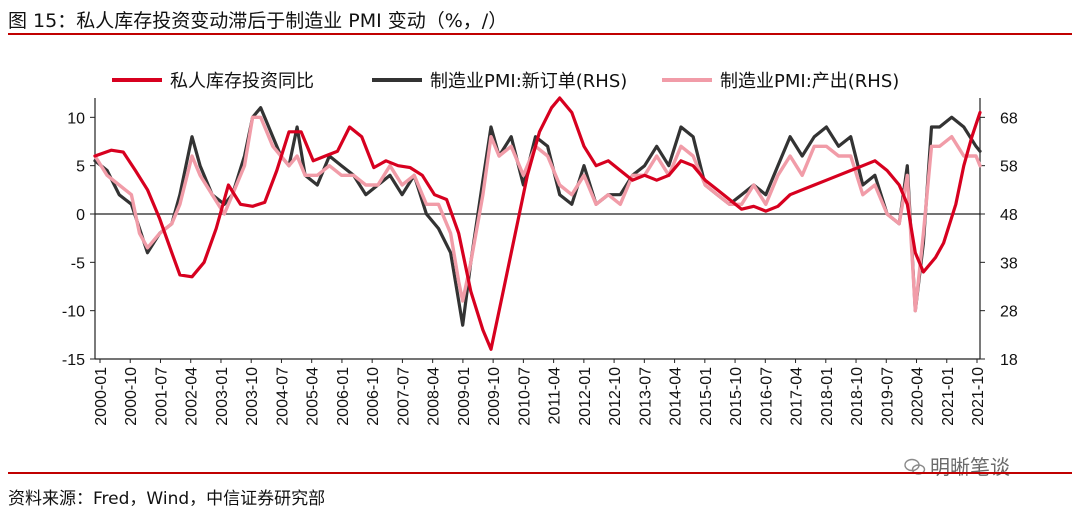 The height and width of the screenshot is (514, 1080). I want to click on x-tick-label: 2017-04, so click(797, 396).